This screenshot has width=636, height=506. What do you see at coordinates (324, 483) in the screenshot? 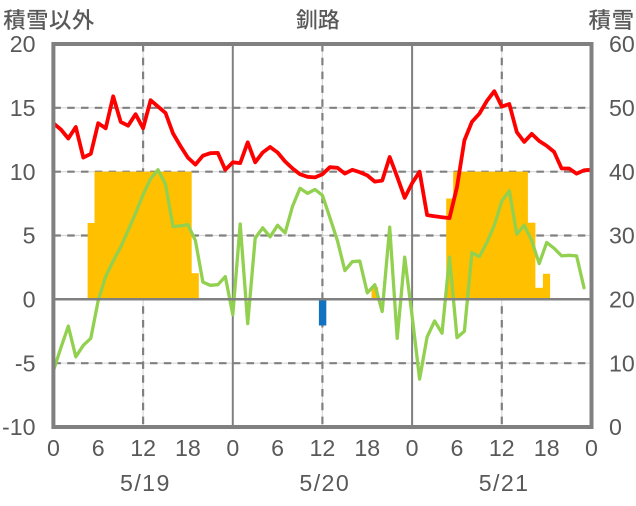
I see `svg-text: 5/20` at bounding box center [324, 483].